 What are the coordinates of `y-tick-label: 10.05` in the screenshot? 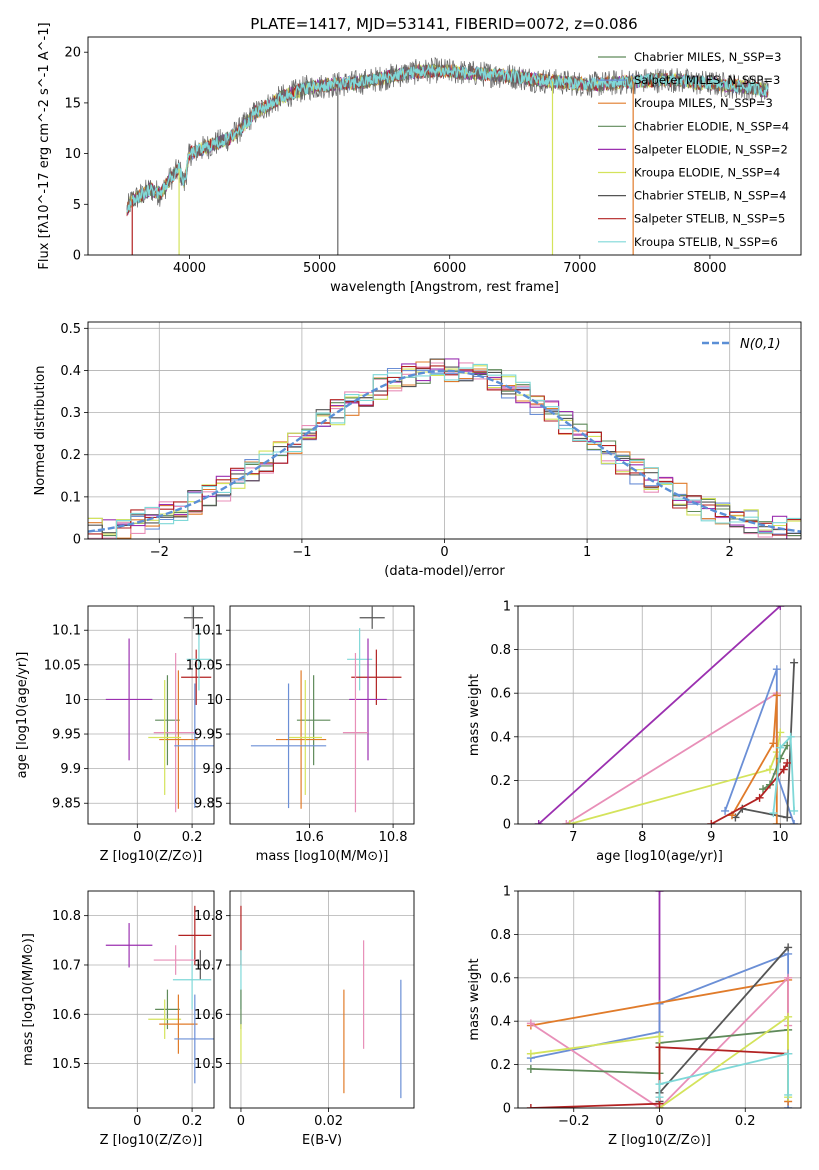 It's located at (62, 665).